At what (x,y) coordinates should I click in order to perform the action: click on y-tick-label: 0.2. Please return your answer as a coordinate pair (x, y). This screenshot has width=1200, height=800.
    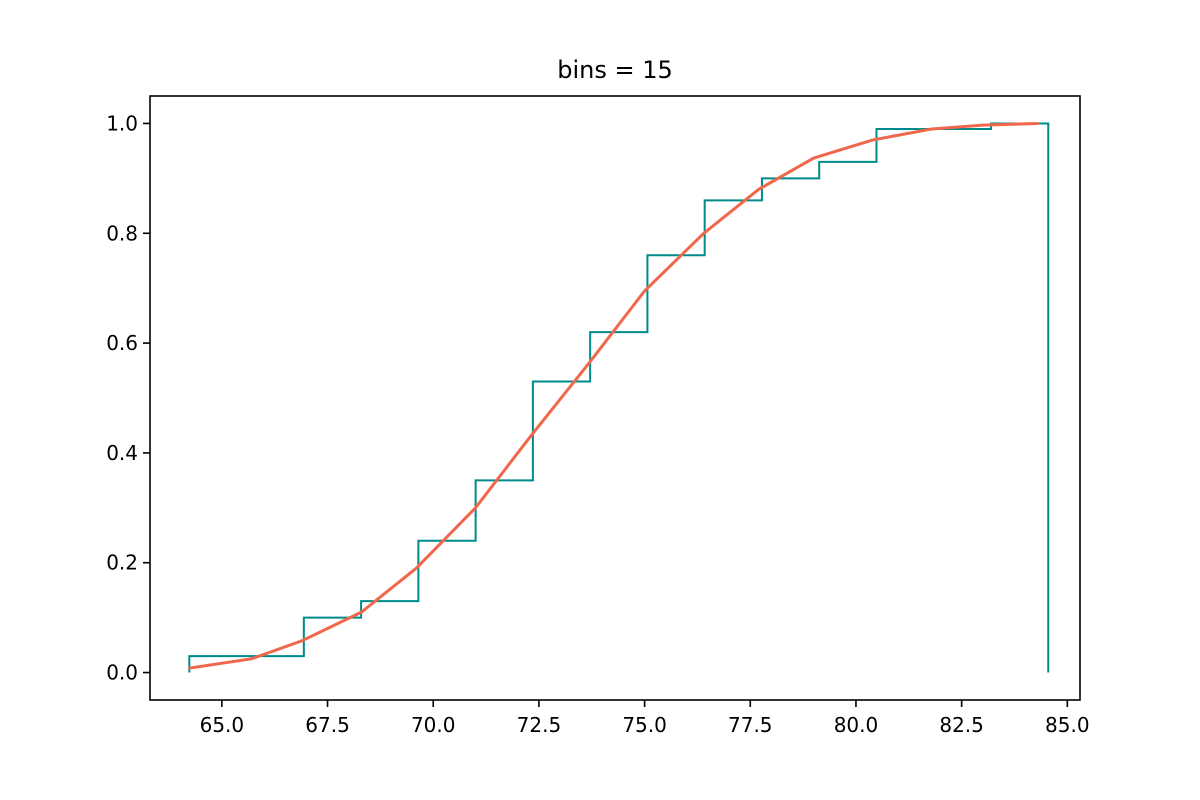
    Looking at the image, I should click on (122, 563).